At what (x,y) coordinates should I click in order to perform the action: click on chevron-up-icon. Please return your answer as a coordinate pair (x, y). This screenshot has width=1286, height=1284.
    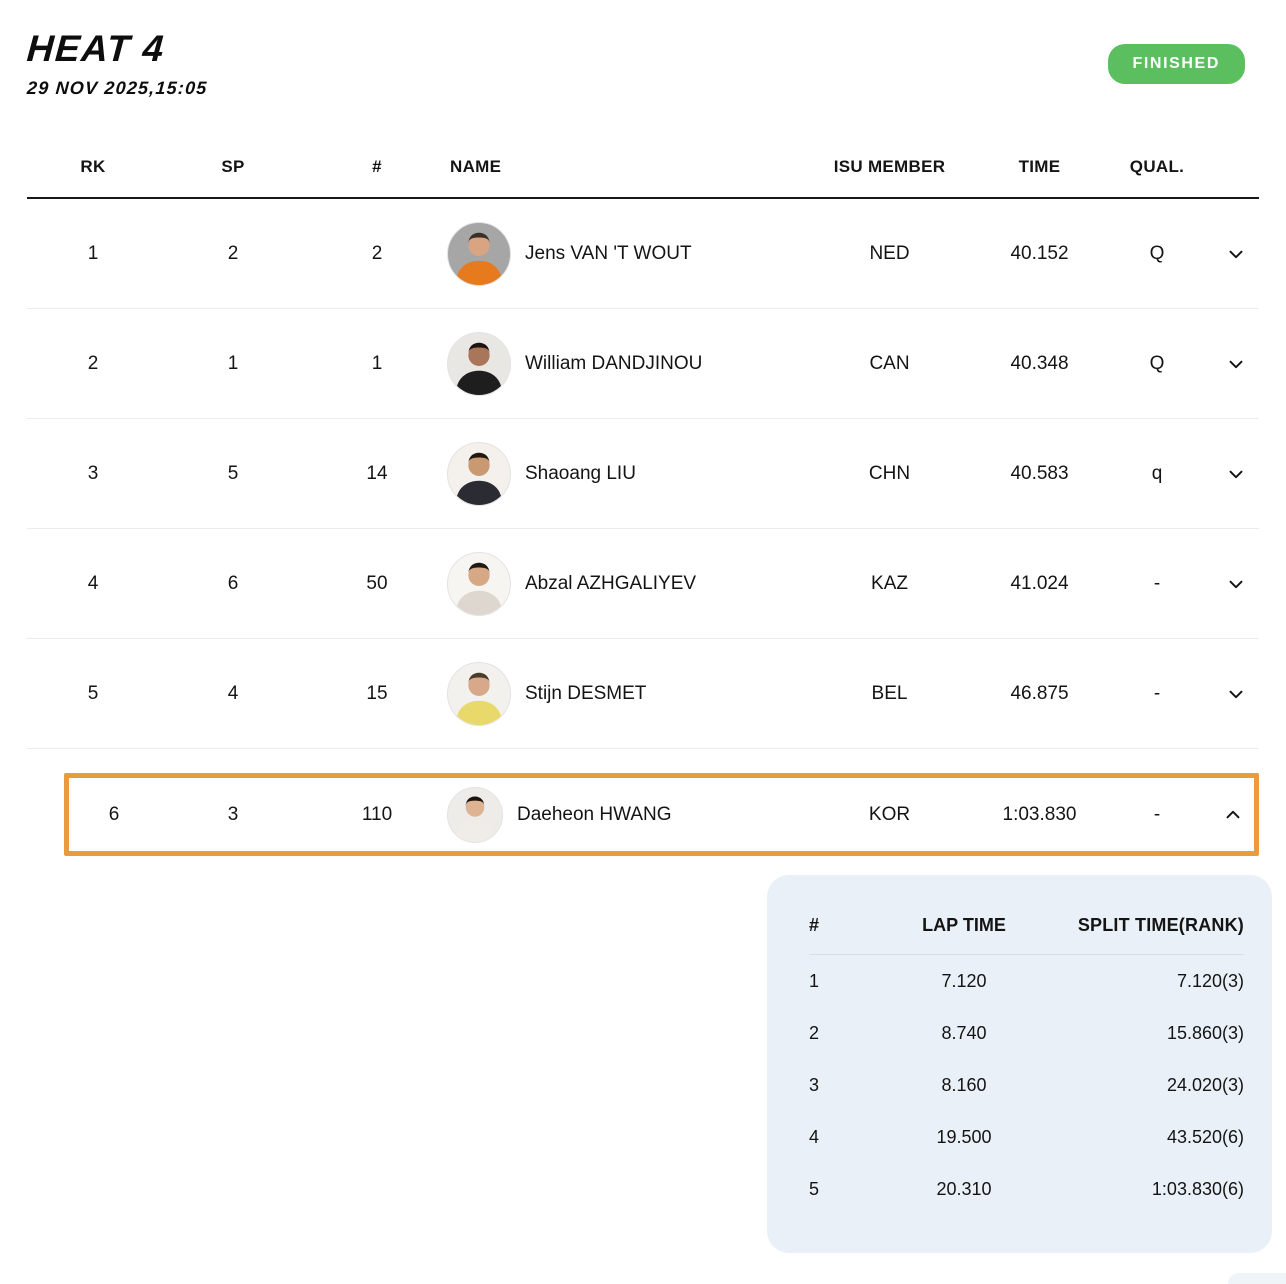
    Looking at the image, I should click on (1233, 815).